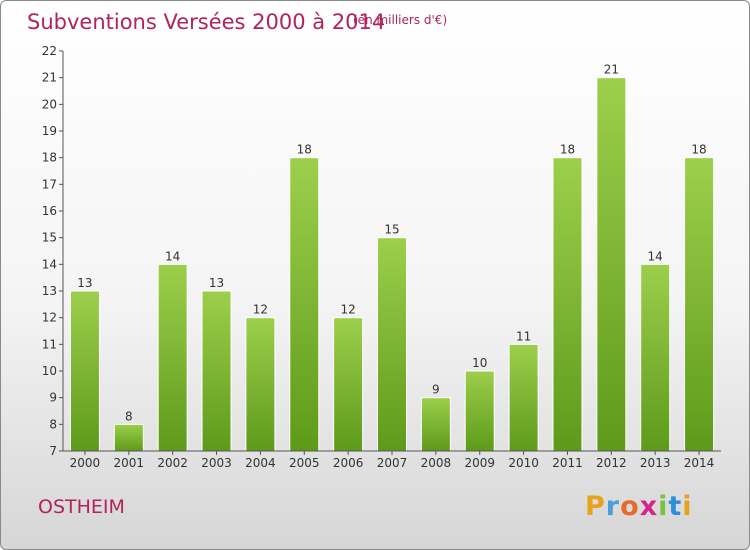 This screenshot has height=550, width=750. What do you see at coordinates (49, 51) in the screenshot?
I see `y-tick-label-22: 22` at bounding box center [49, 51].